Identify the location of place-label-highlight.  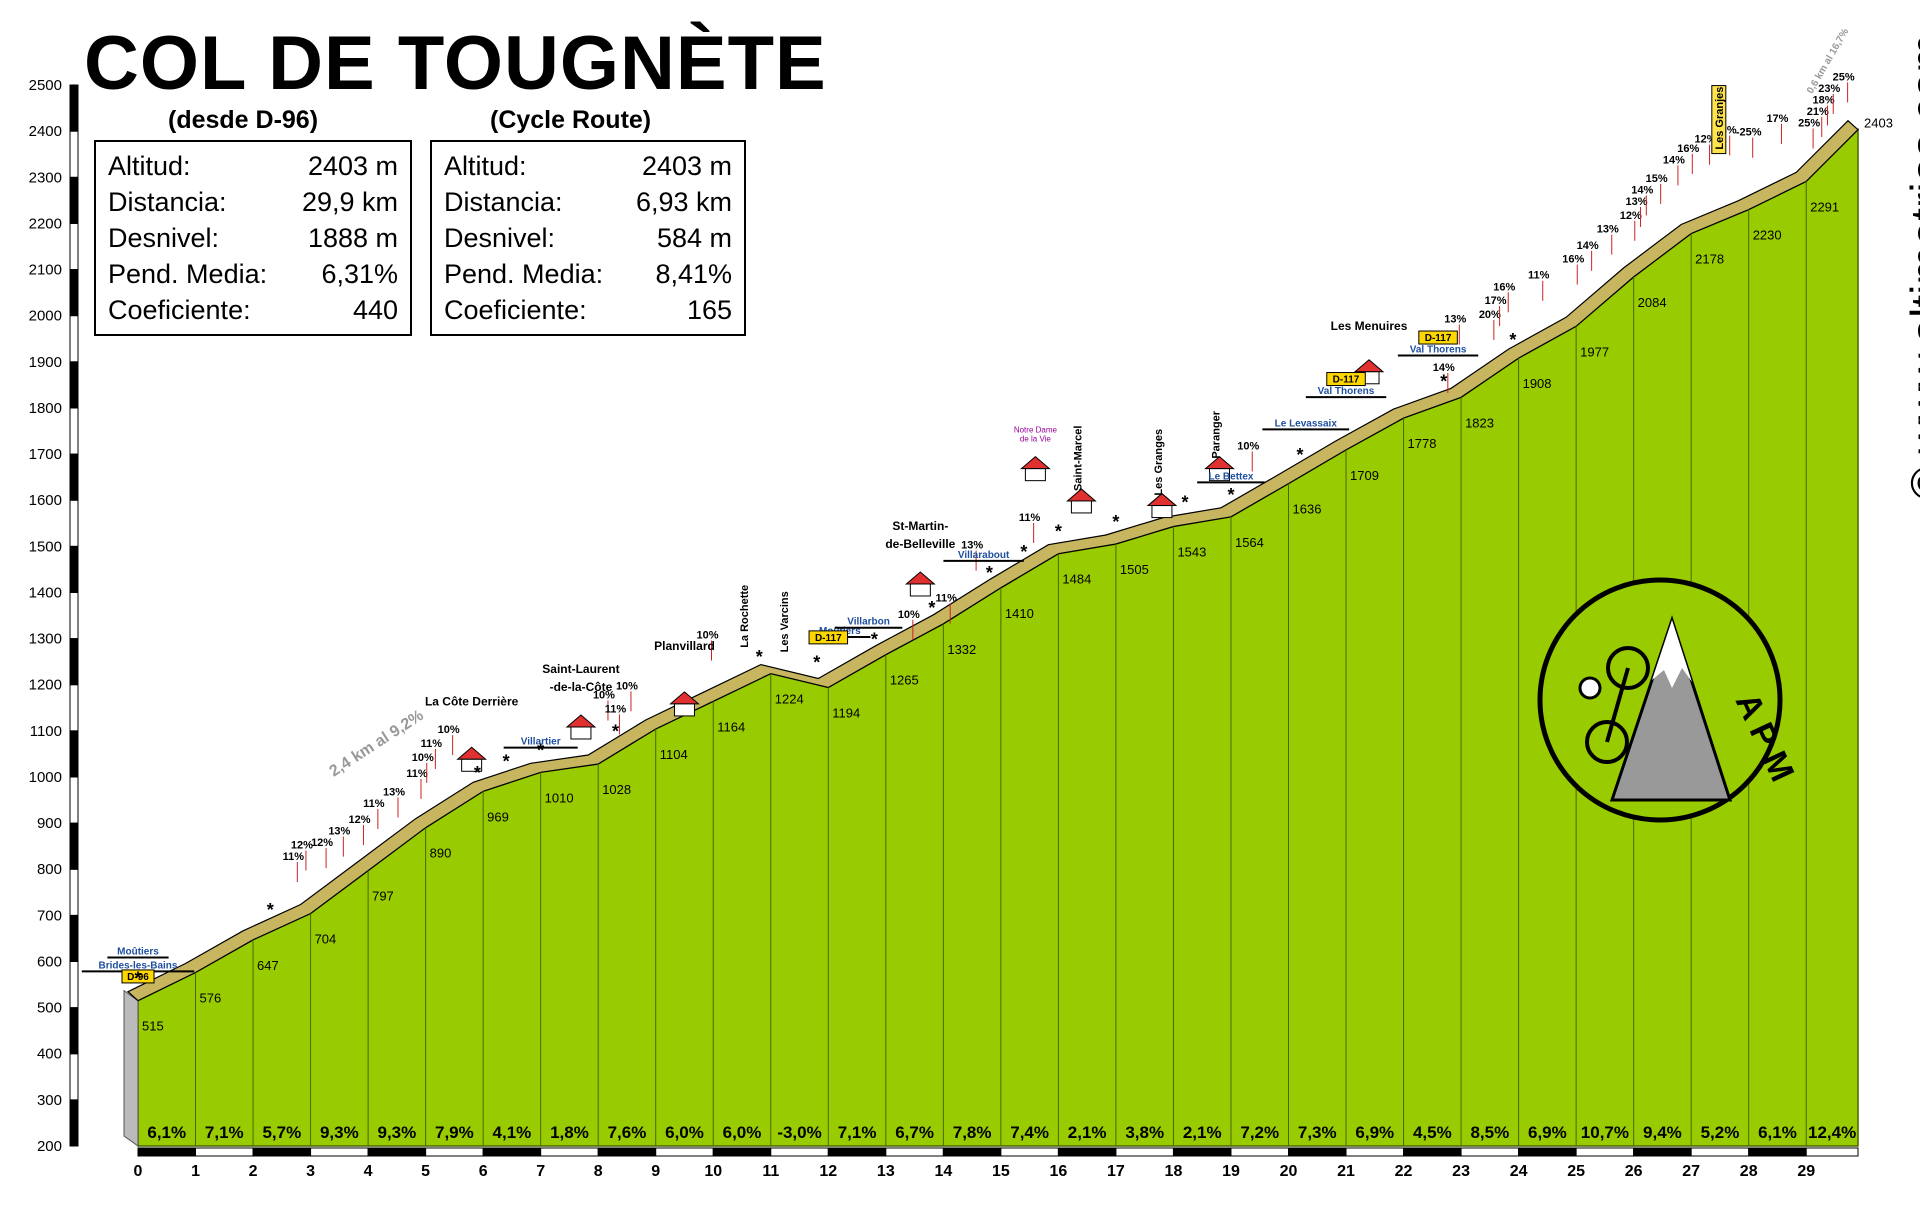
(1719, 120).